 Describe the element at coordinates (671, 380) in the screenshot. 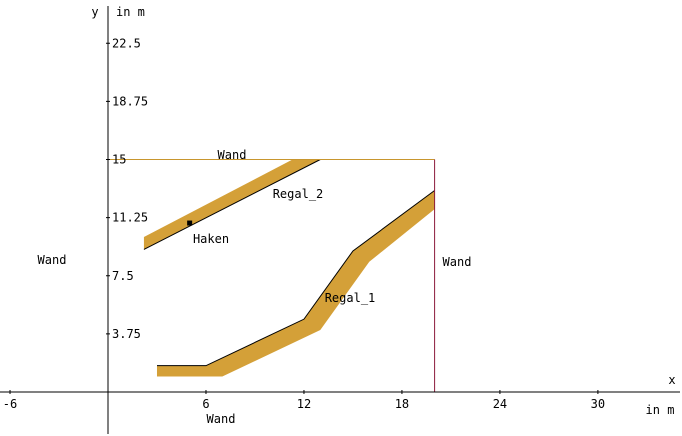

I see `x-axis-label: x` at that location.